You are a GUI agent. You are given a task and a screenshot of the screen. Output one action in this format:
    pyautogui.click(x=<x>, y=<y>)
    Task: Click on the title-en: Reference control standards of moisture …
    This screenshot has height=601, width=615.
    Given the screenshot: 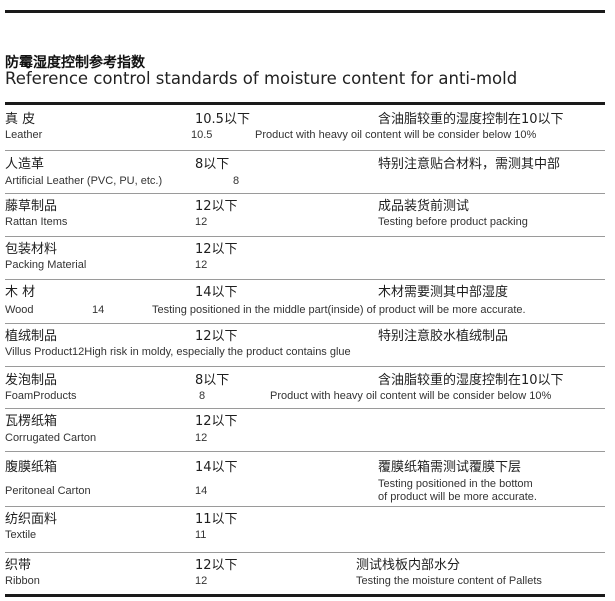 What is the action you would take?
    pyautogui.click(x=261, y=78)
    